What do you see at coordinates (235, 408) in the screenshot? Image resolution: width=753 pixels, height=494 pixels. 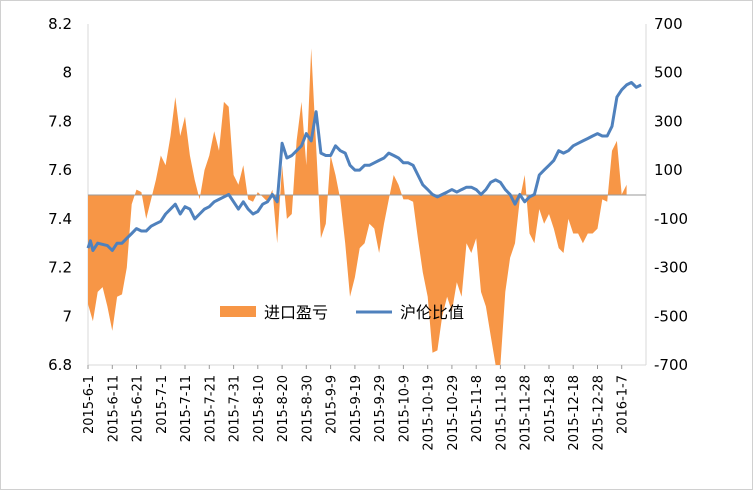 I see `x-tick-label: 2015-7-31` at bounding box center [235, 408].